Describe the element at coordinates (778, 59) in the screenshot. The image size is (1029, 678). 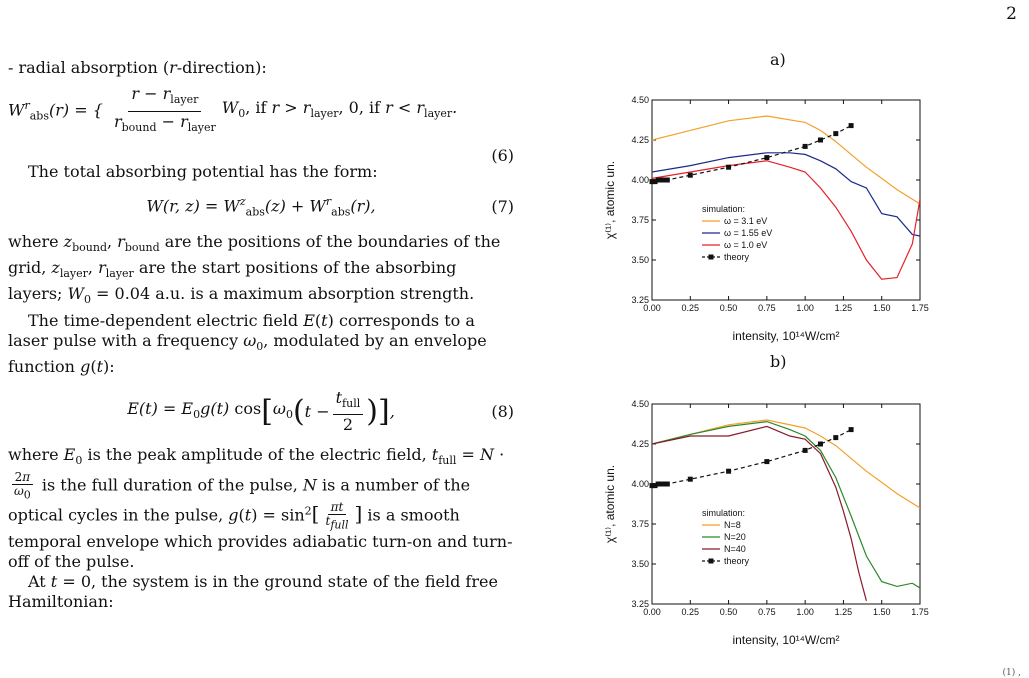
I see `panel-label-a: a)` at that location.